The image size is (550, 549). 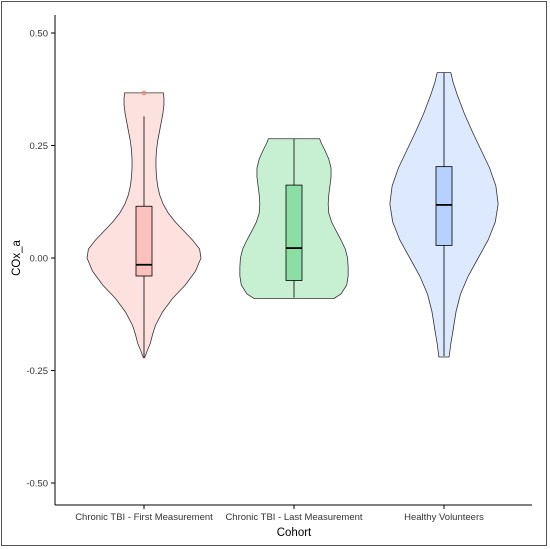 What do you see at coordinates (144, 517) in the screenshot?
I see `x-tick-label: Chronic TBI - First Measurement` at bounding box center [144, 517].